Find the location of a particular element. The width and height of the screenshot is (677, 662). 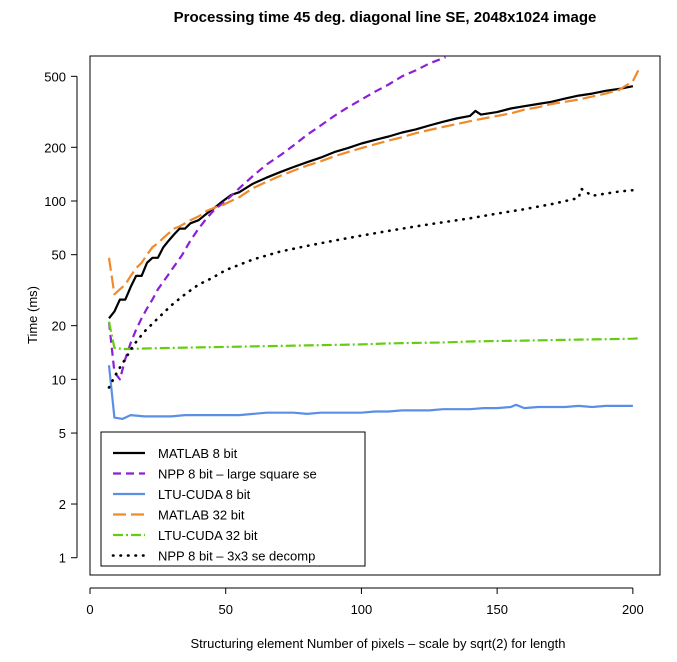

y-tick-label: 10 is located at coordinates (59, 379).